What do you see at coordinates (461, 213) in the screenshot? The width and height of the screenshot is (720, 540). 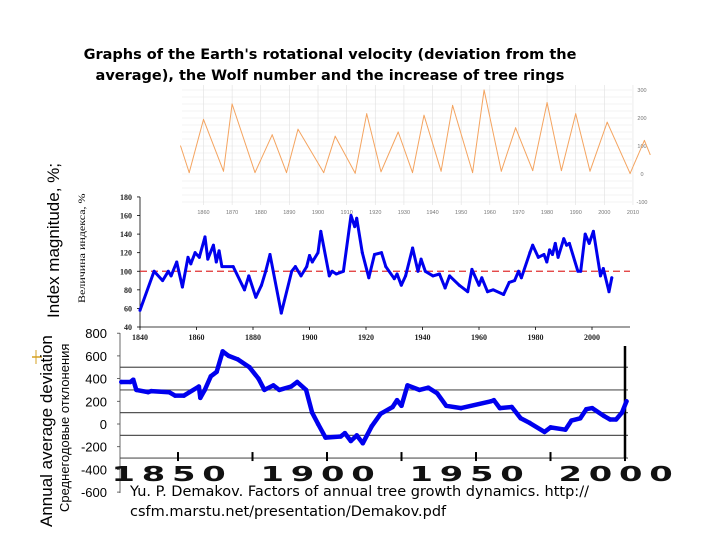 I see `x-tick-label: 1950` at bounding box center [461, 213].